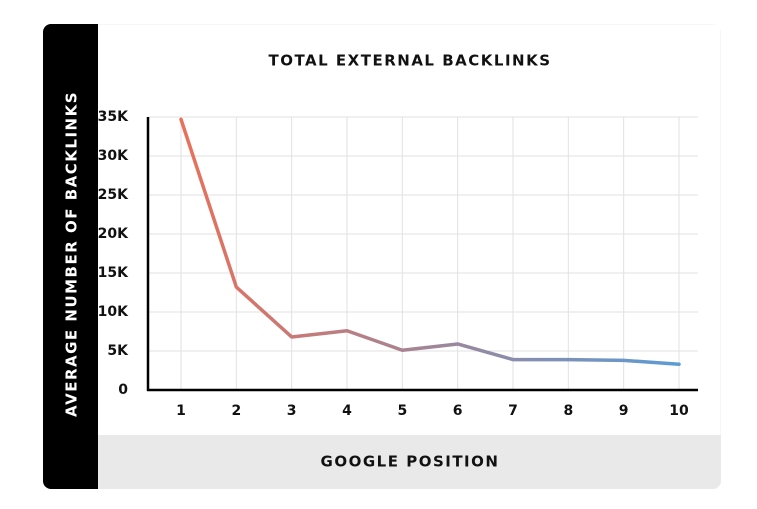  What do you see at coordinates (458, 411) in the screenshot?
I see `x-tick-label: 6` at bounding box center [458, 411].